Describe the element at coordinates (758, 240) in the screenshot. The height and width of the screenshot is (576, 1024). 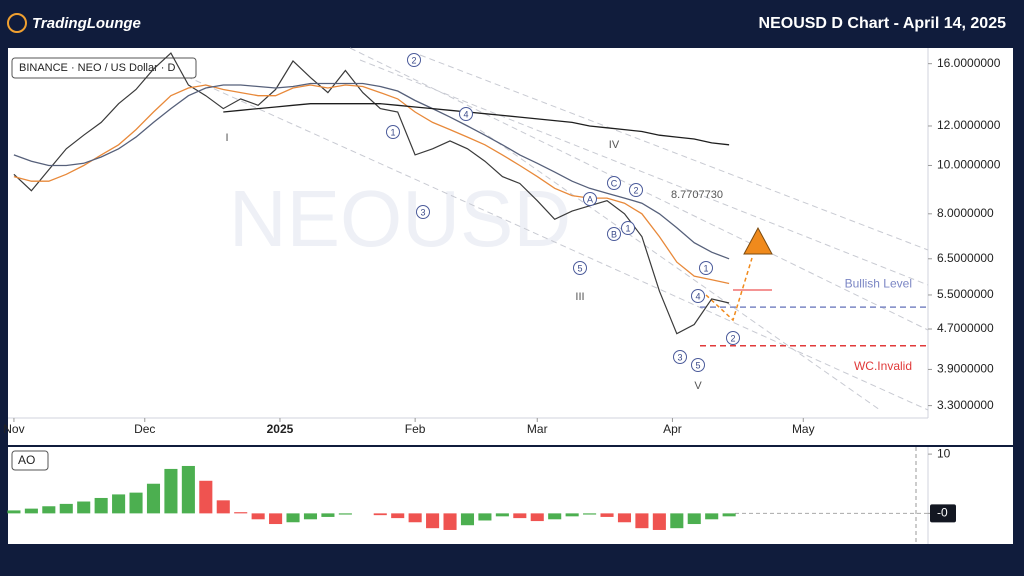
I see `target-triangle` at that location.